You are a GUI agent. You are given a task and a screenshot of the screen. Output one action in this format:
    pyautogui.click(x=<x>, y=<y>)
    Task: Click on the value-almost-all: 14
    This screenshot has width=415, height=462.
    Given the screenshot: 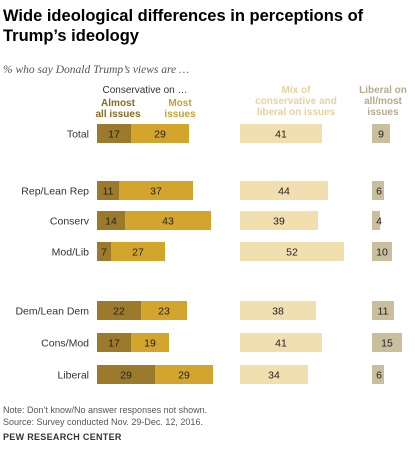 What is the action you would take?
    pyautogui.click(x=111, y=222)
    